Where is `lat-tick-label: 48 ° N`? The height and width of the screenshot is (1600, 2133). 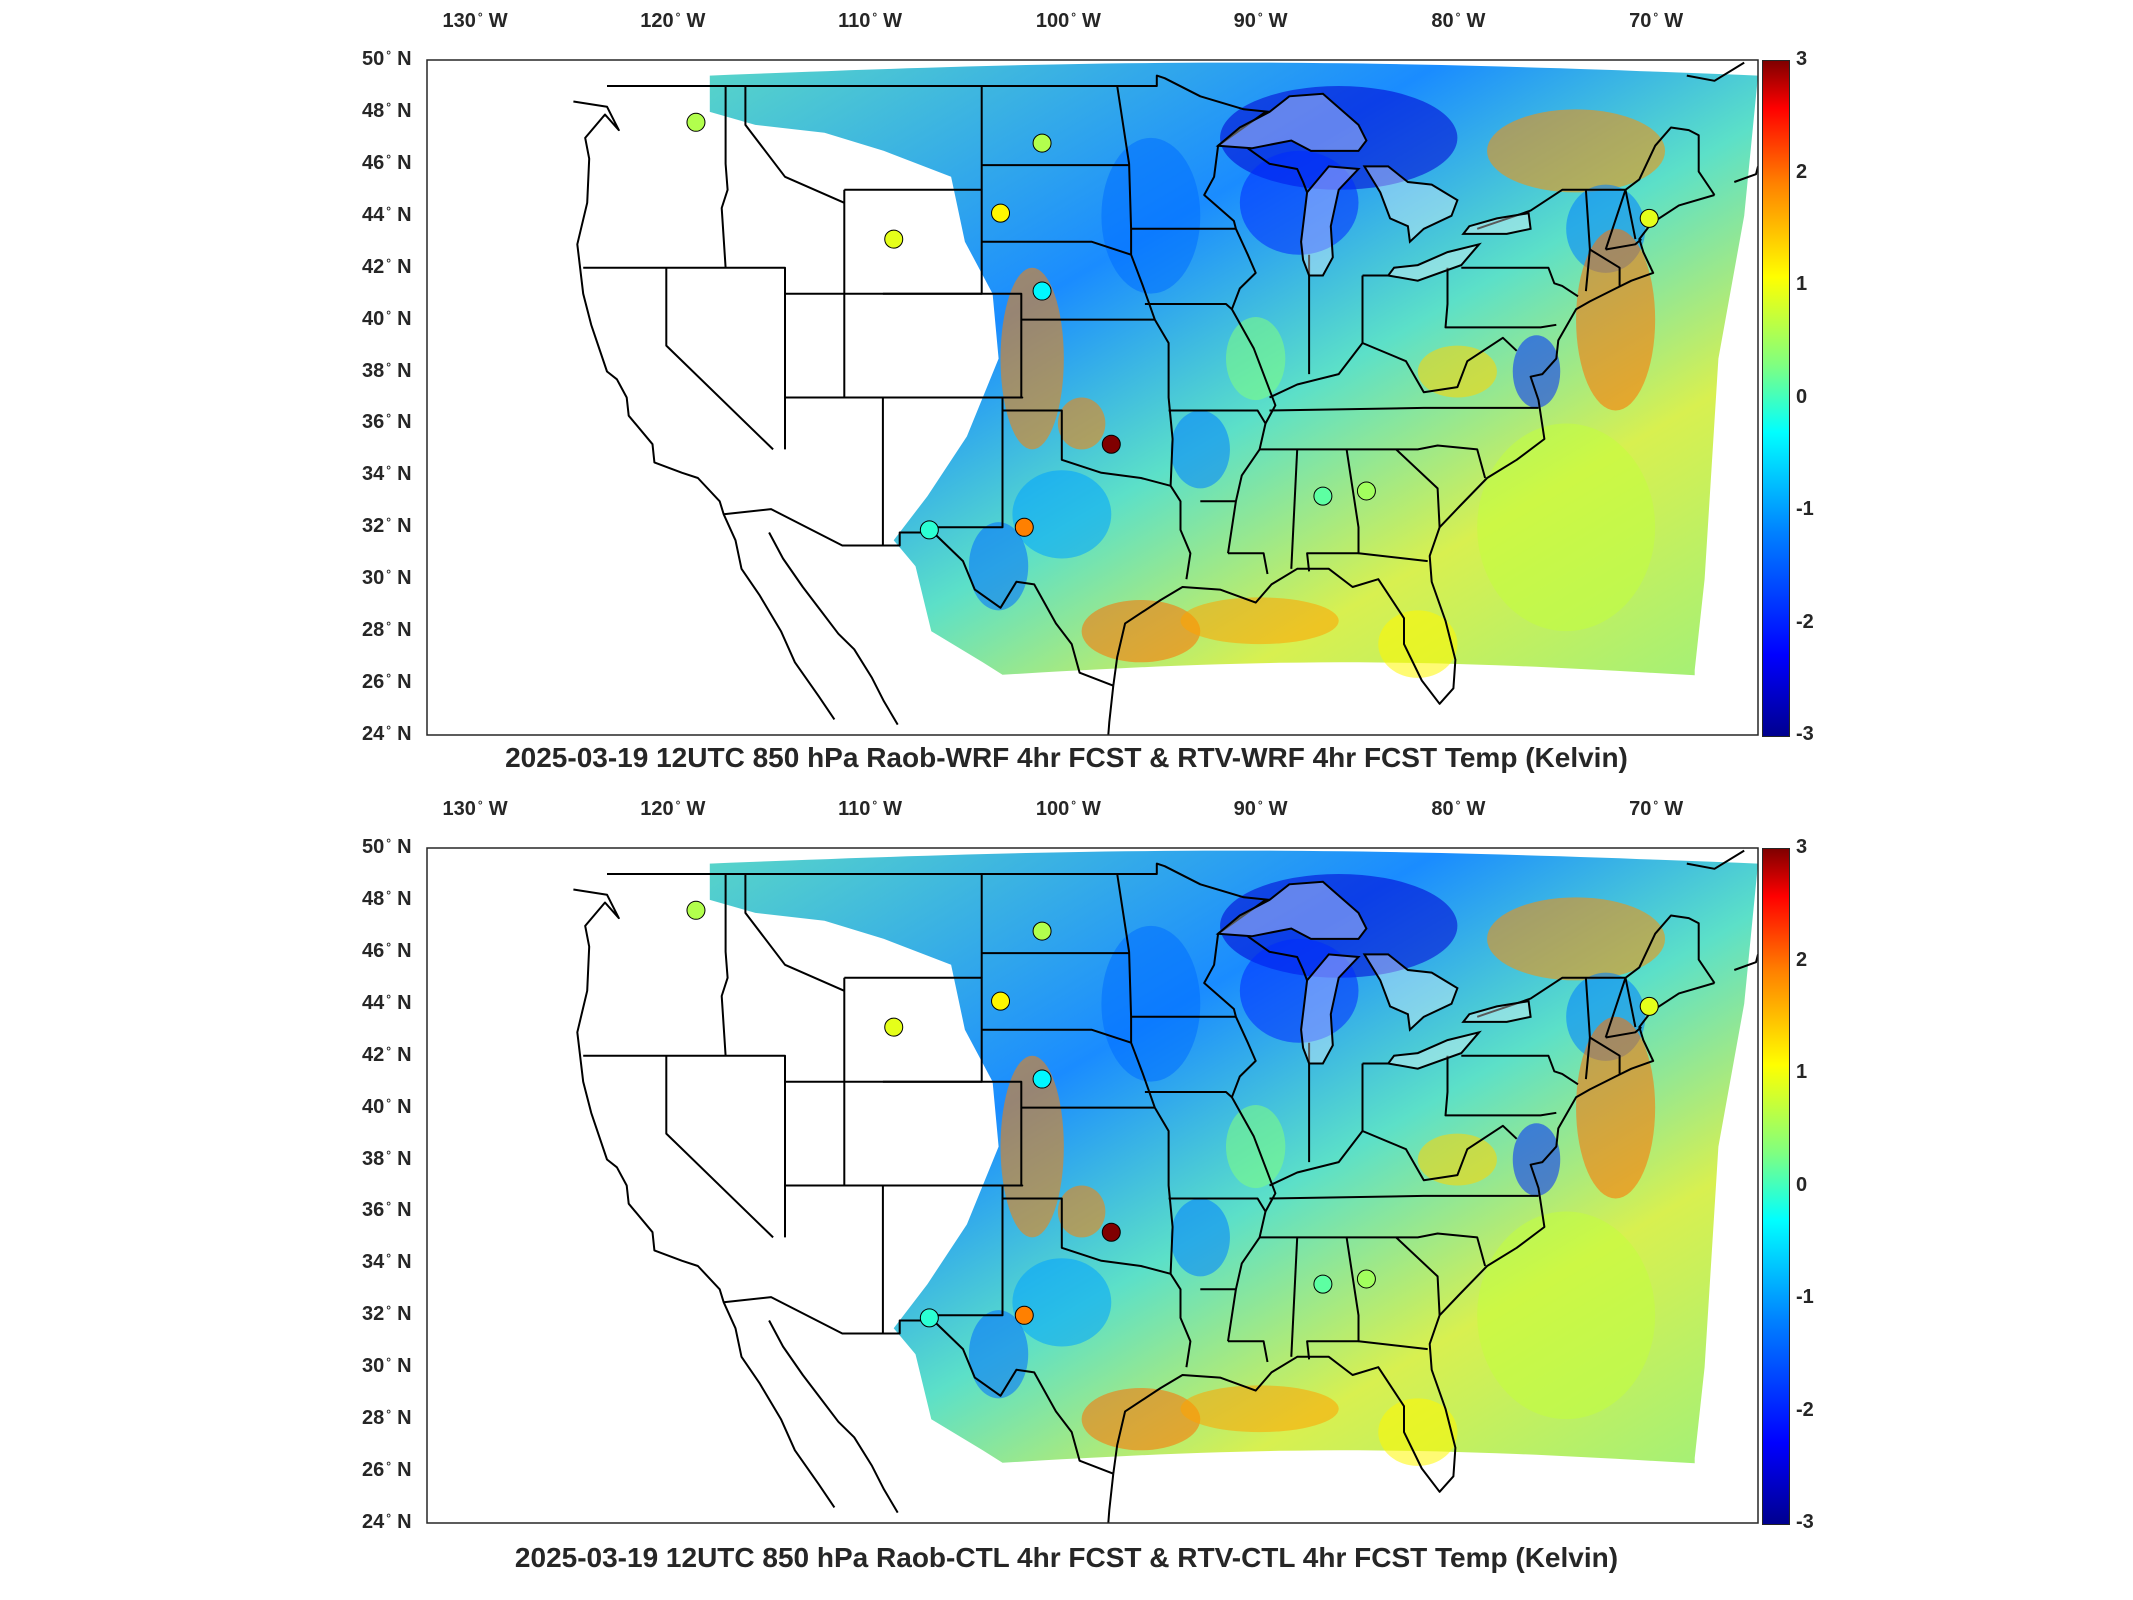
lat-tick-label: 48 ° N is located at coordinates (387, 111).